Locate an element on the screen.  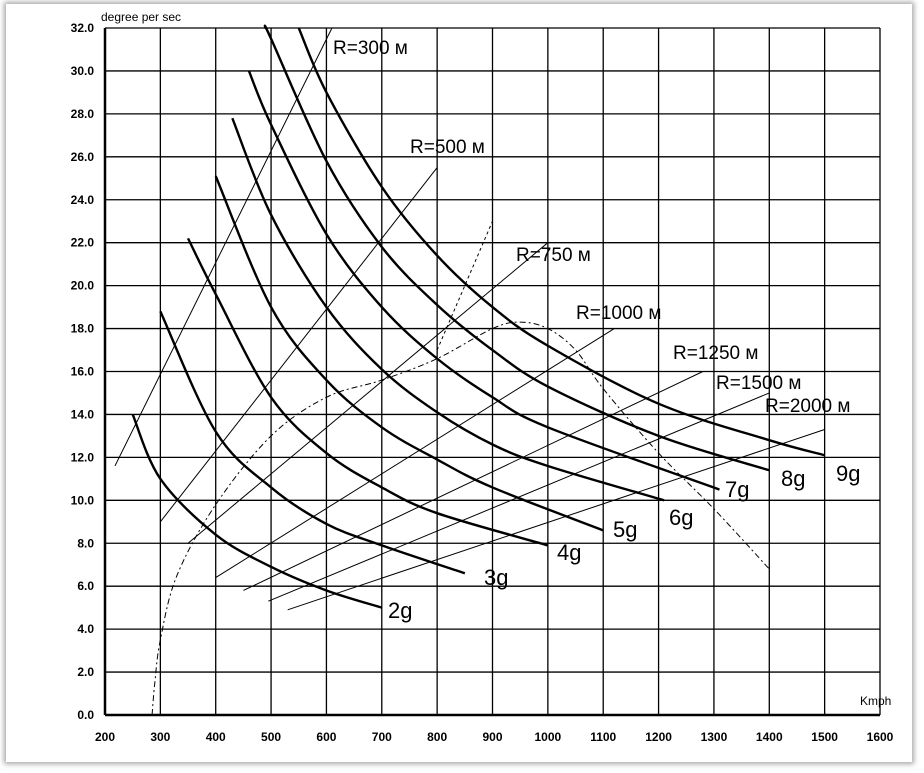
y-tick-label: 32.0 is located at coordinates (83, 28).